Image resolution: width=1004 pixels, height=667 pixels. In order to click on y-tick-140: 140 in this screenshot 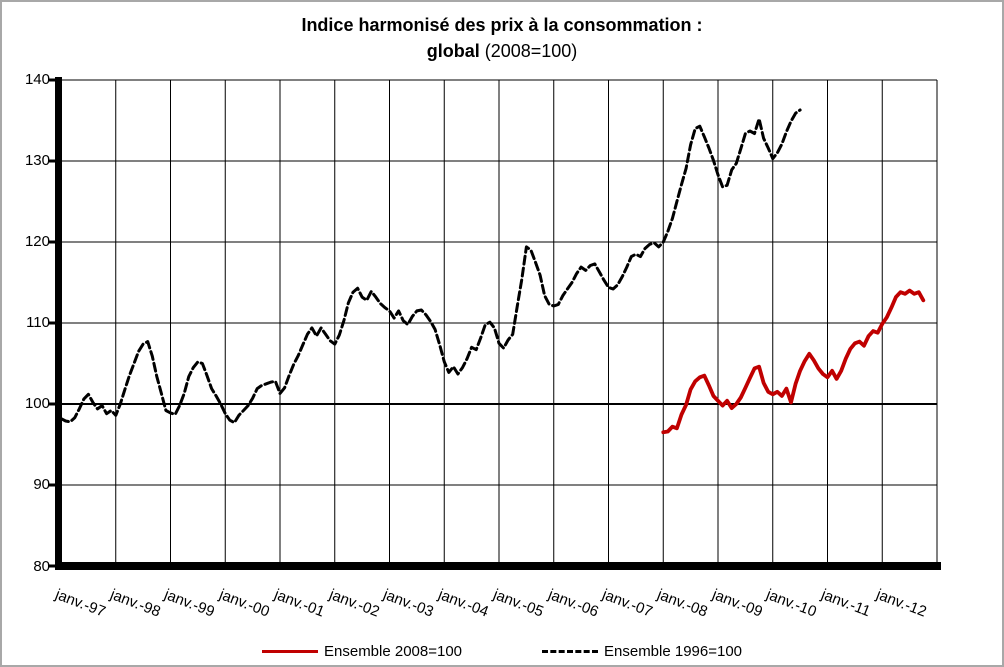, I will do `click(37, 79)`.